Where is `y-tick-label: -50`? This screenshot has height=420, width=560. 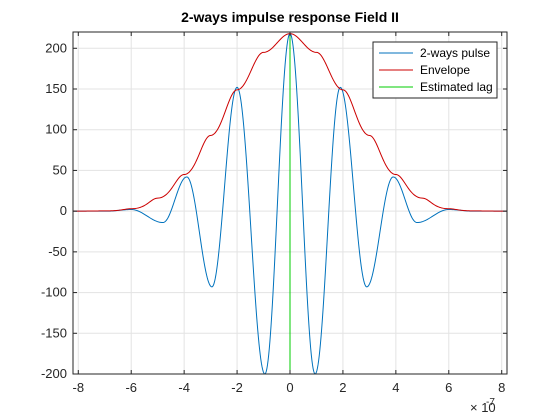 y-tick-label: -50 is located at coordinates (57, 251).